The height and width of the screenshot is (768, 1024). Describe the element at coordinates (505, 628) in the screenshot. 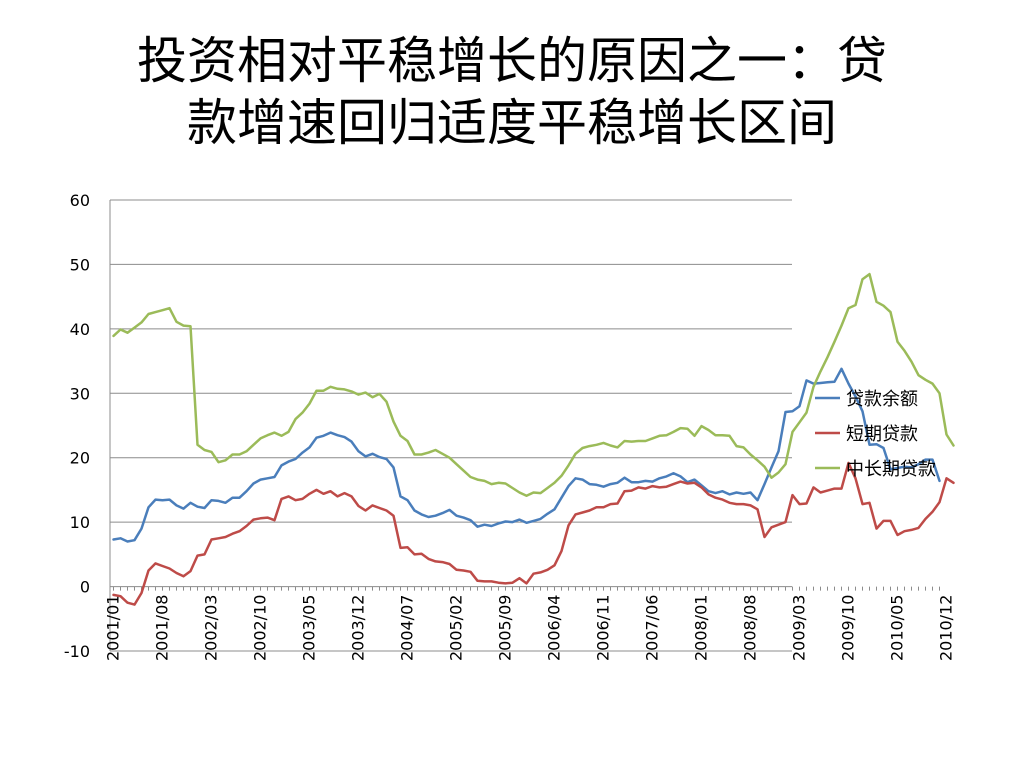

I see `x-tick-label: 2005/09` at that location.